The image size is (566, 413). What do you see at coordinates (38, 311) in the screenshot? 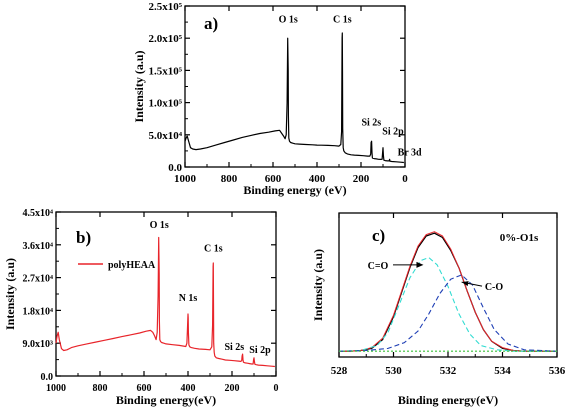
I see `y-tick-label: 1.8x10⁴` at bounding box center [38, 311].